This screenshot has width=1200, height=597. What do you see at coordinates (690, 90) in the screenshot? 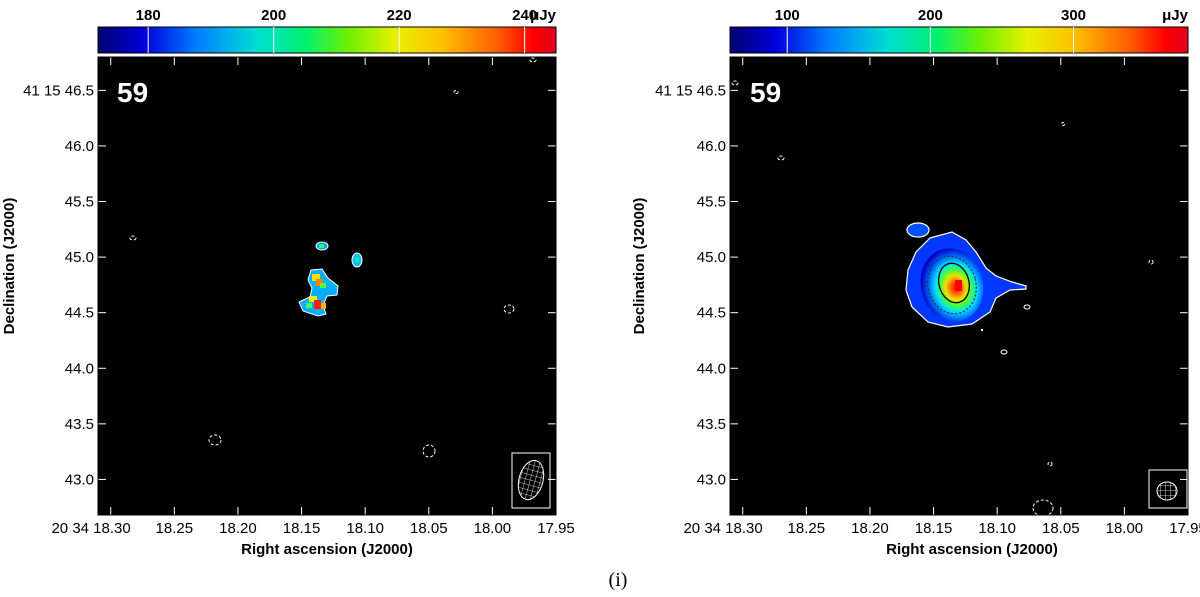
I see `right-y-tick-label: 41 15 46.5` at bounding box center [690, 90].